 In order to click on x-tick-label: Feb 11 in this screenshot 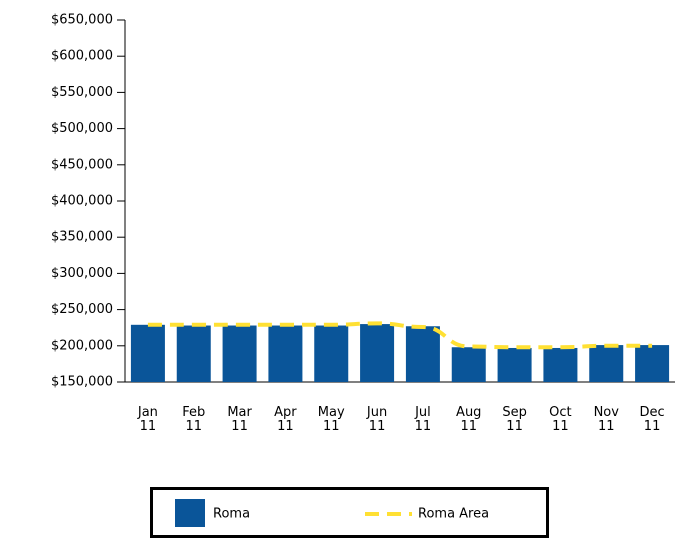, I will do `click(194, 419)`.